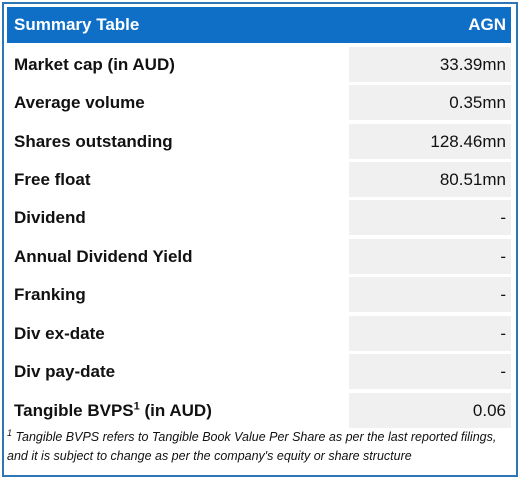 The height and width of the screenshot is (477, 518). I want to click on row-label: Shares outstanding, so click(93, 141).